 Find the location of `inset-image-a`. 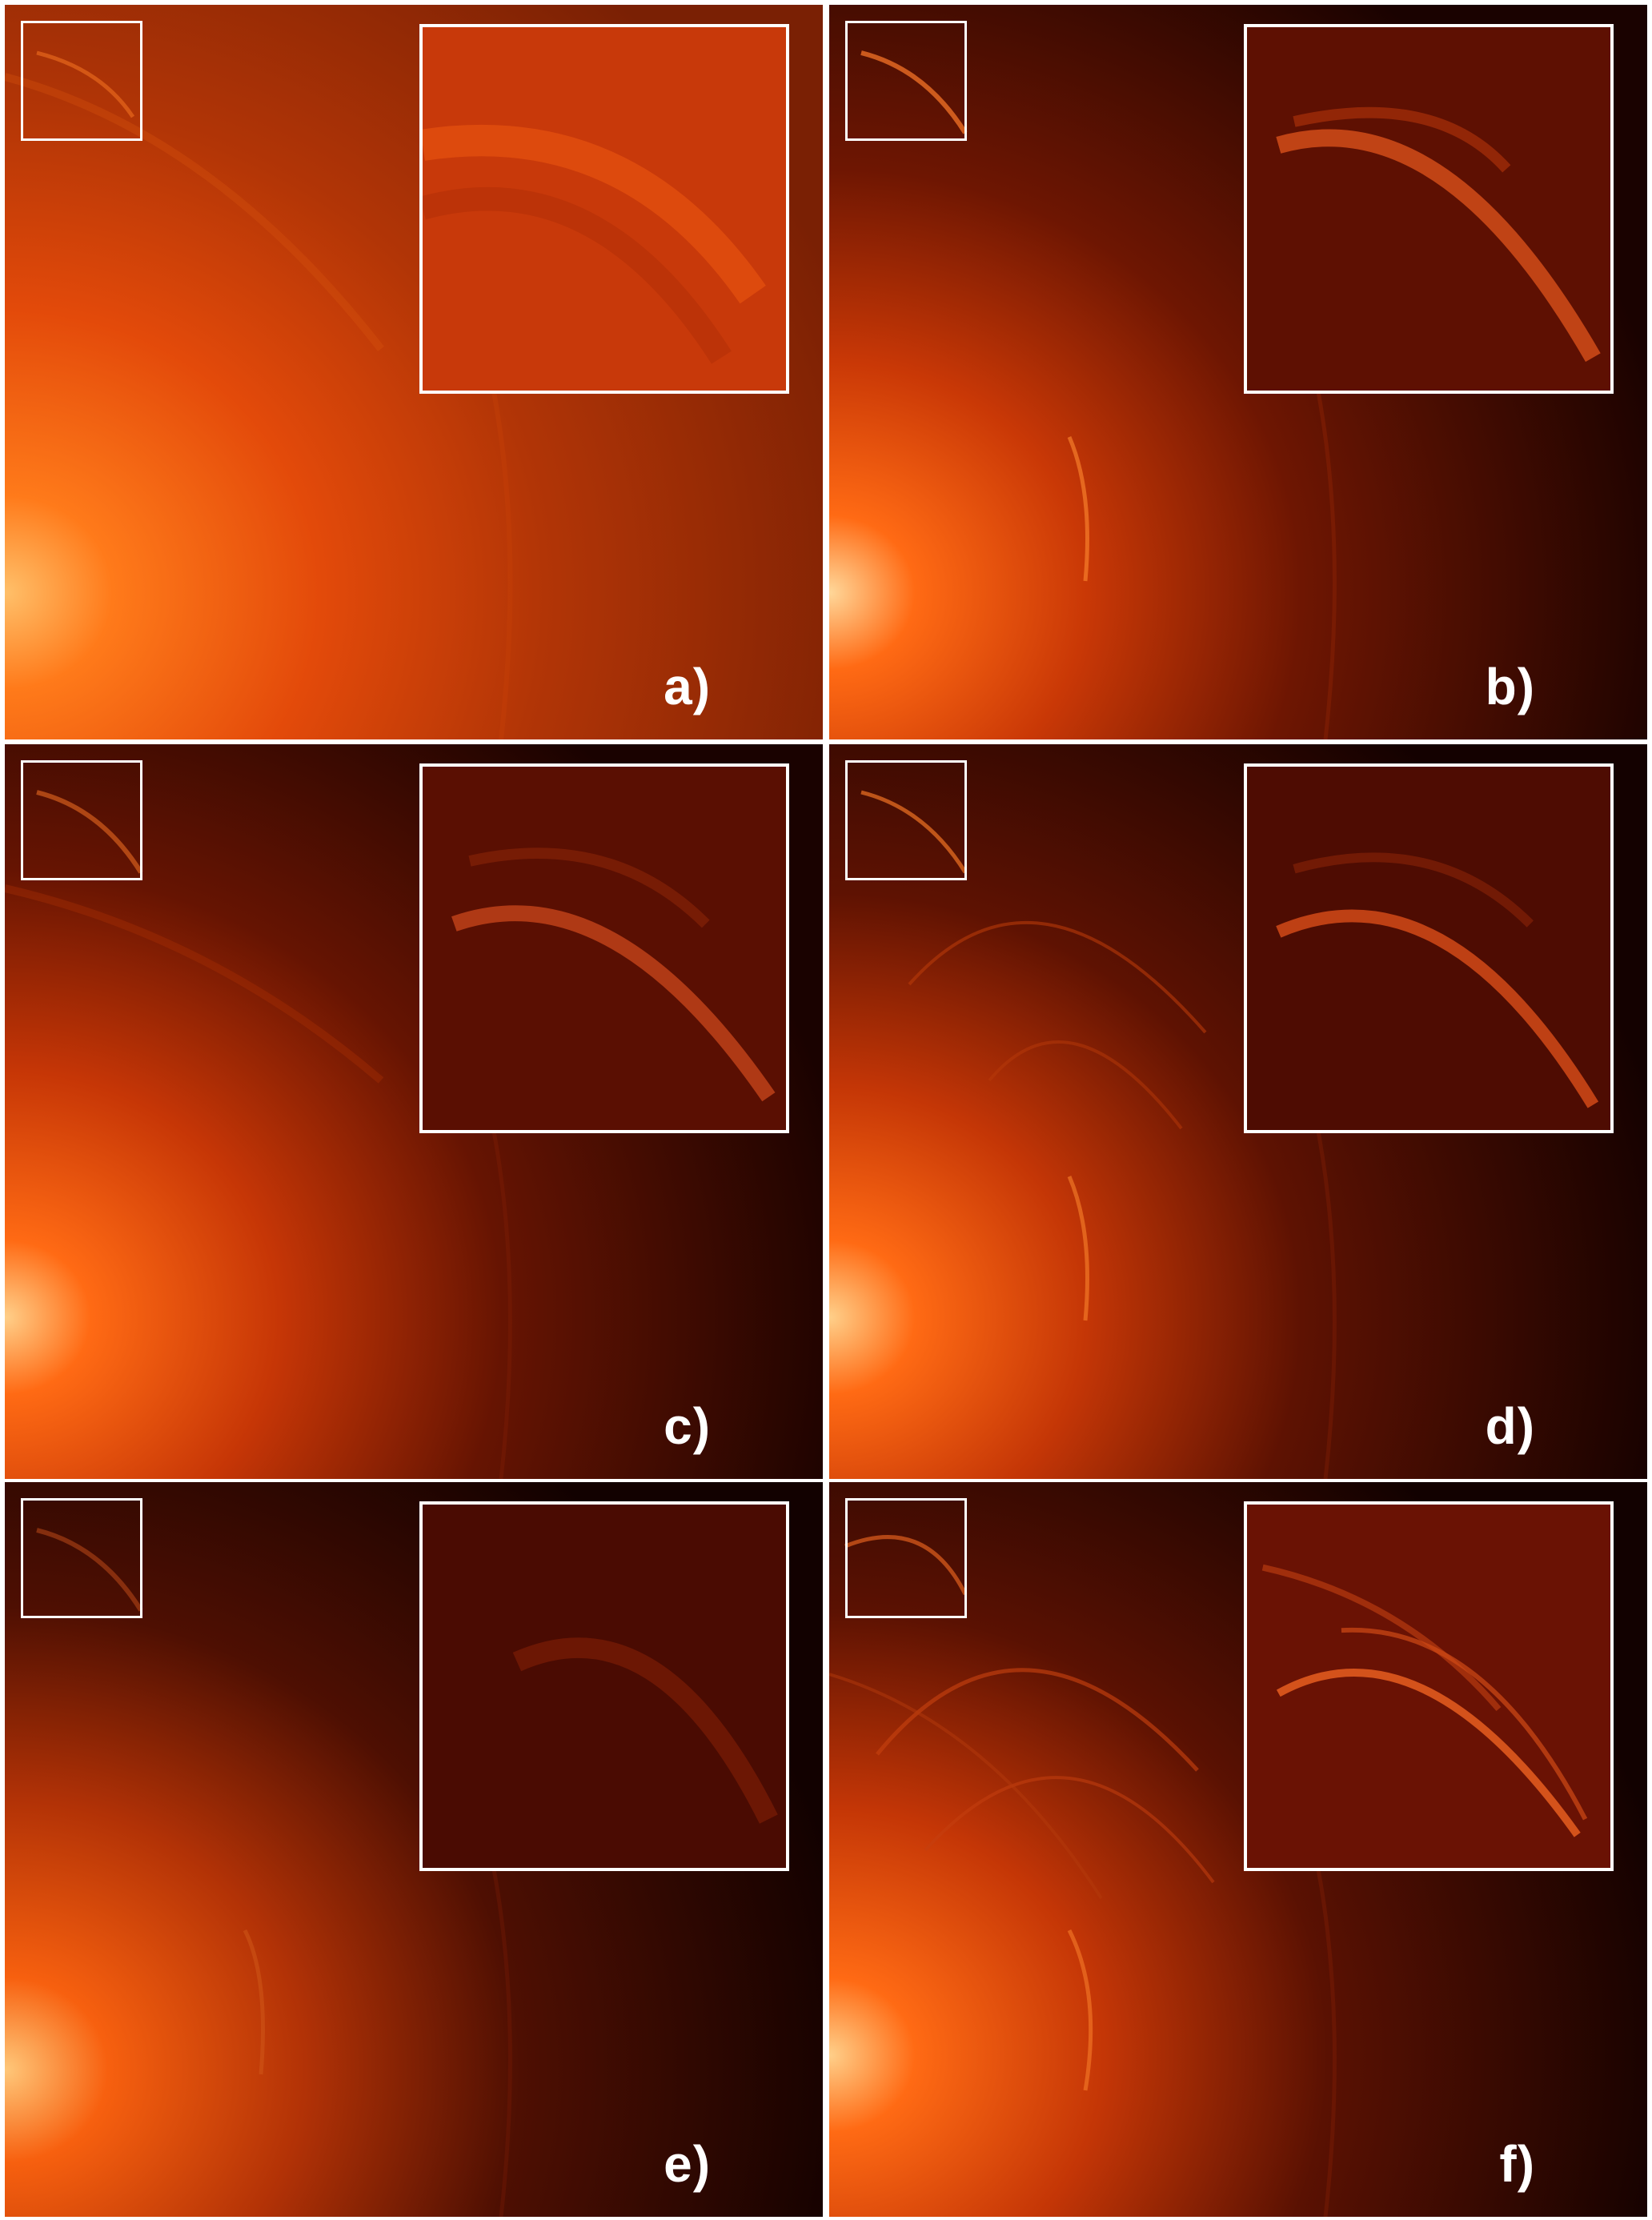

inset-image-a is located at coordinates (604, 209).